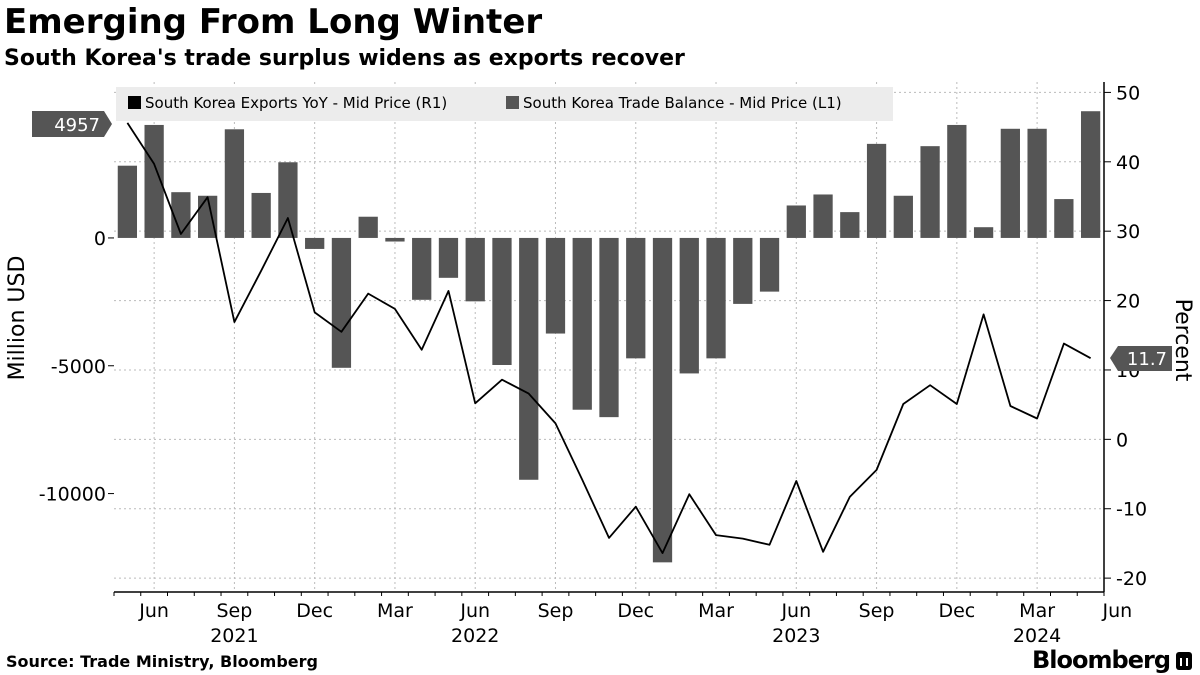 The width and height of the screenshot is (1200, 675). What do you see at coordinates (395, 611) in the screenshot?
I see `x-tick-label-3: Mar` at bounding box center [395, 611].